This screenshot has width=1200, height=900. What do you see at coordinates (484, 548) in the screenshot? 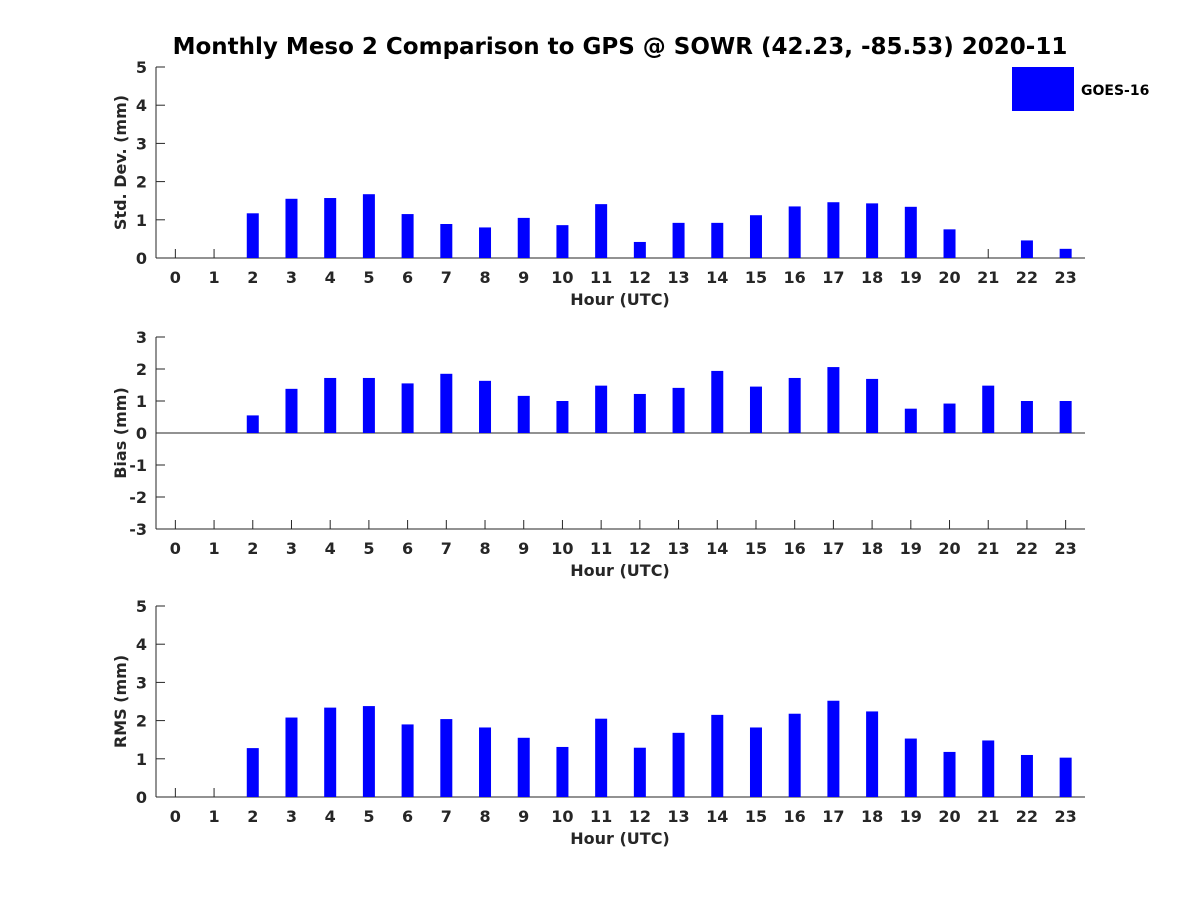
I see `panel-bias-x-tick-label: 8` at bounding box center [484, 548].